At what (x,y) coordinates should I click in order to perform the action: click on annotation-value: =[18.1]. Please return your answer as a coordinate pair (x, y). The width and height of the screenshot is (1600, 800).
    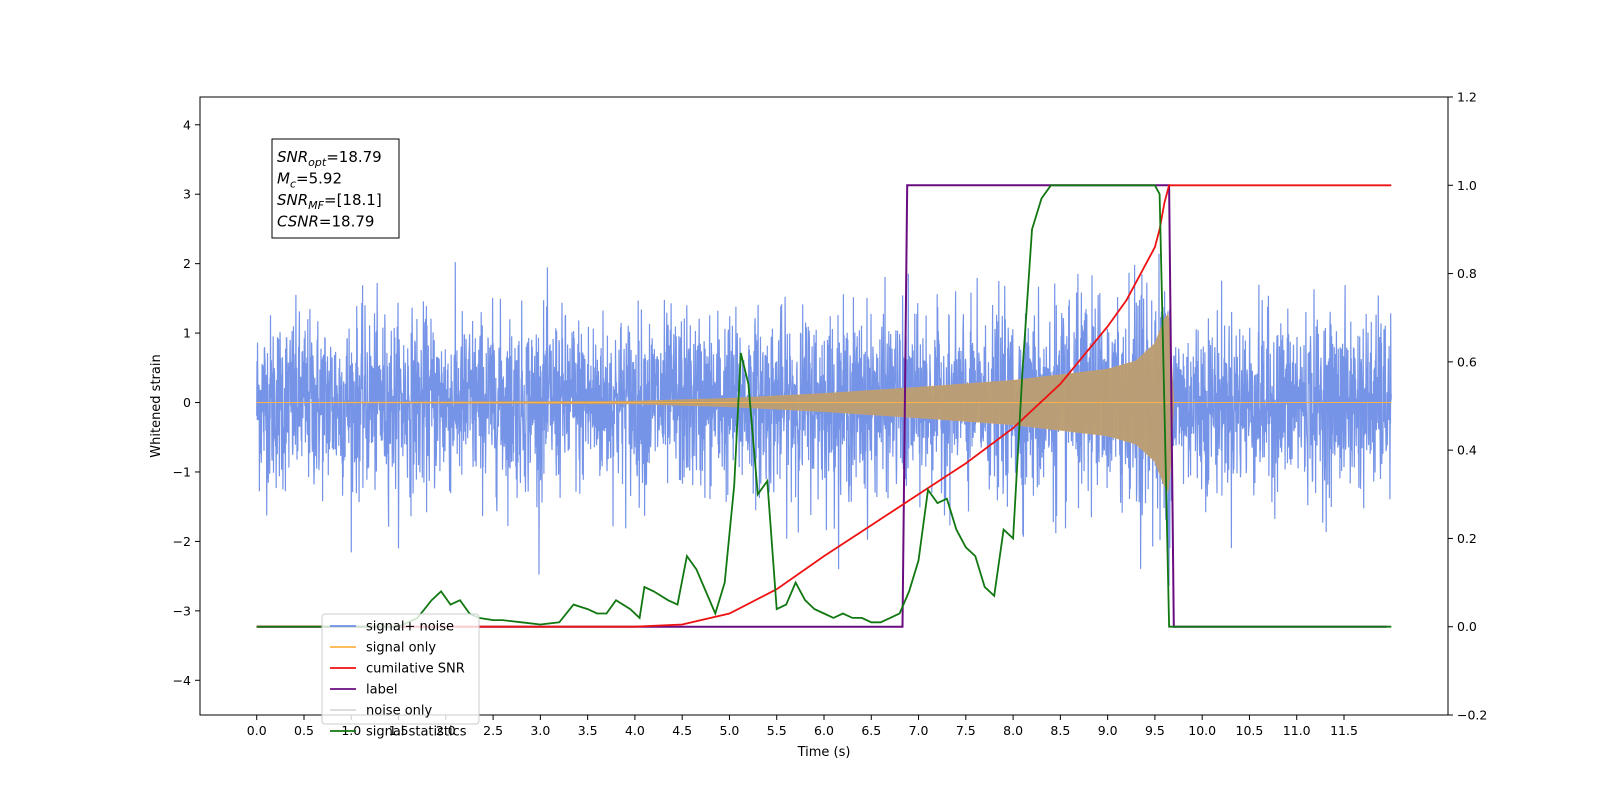
    Looking at the image, I should click on (353, 200).